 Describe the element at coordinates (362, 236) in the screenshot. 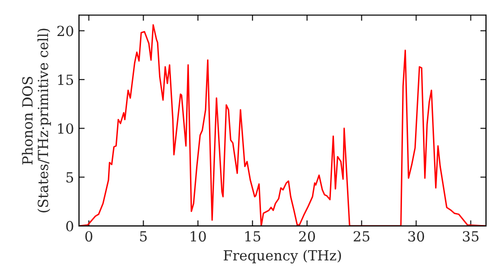

I see `x-tick-label: 25` at that location.